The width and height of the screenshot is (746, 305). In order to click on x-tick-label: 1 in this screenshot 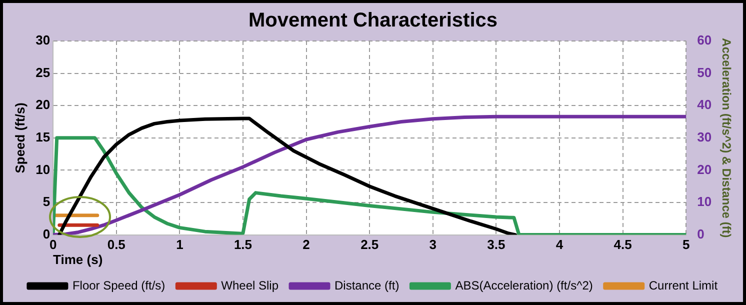, I will do `click(180, 244)`.